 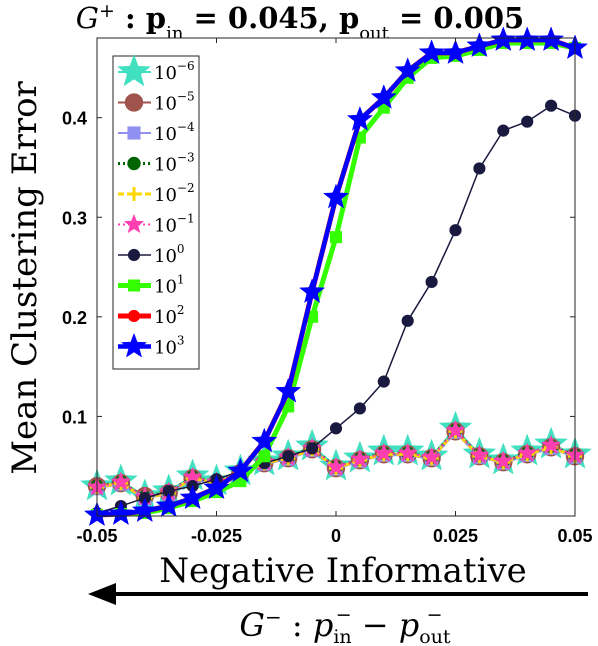 What do you see at coordinates (169, 346) in the screenshot?
I see `legend-label: 103` at bounding box center [169, 346].